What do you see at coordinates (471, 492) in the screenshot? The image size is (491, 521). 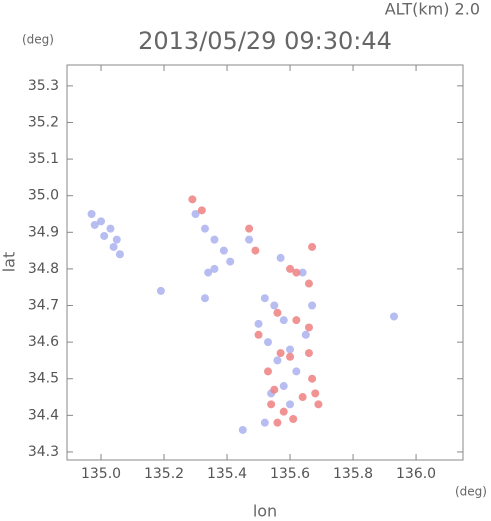 I see `x-unit: (deg)` at bounding box center [471, 492].